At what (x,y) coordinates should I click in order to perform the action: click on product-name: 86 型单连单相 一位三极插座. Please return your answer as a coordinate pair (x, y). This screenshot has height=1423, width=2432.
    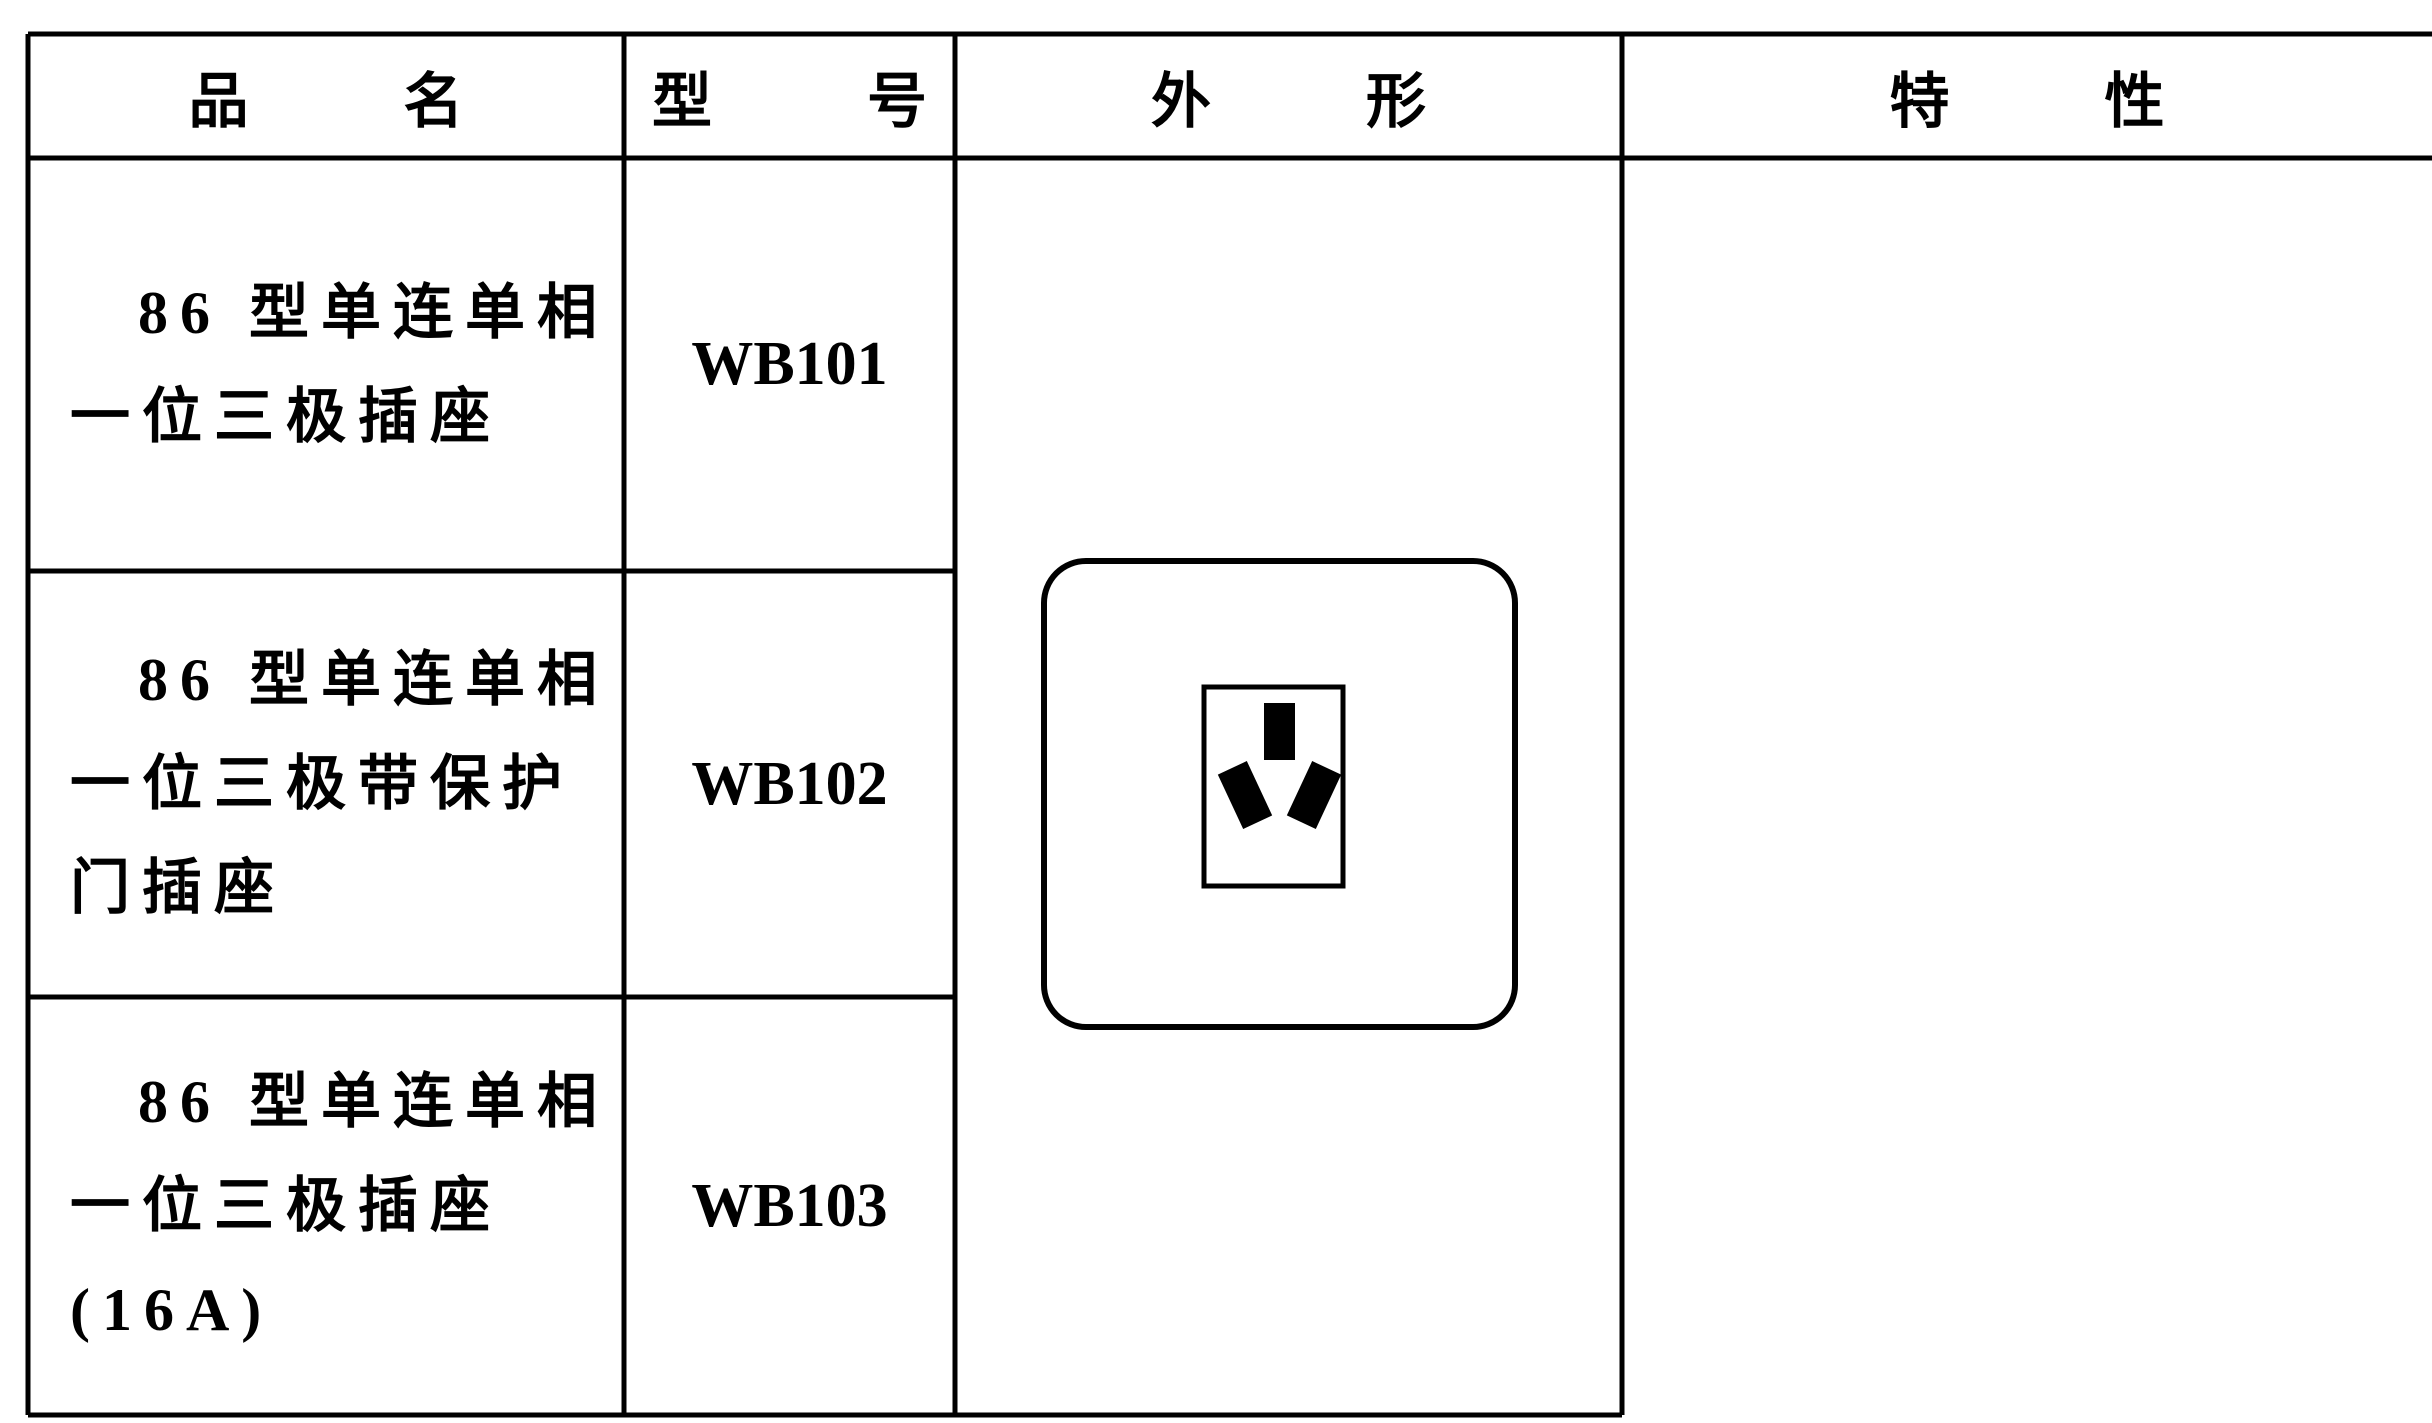
    Looking at the image, I should click on (335, 365).